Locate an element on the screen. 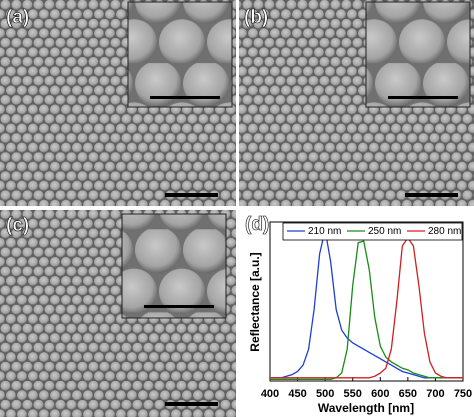 The height and width of the screenshot is (417, 474). legend-box is located at coordinates (372, 231).